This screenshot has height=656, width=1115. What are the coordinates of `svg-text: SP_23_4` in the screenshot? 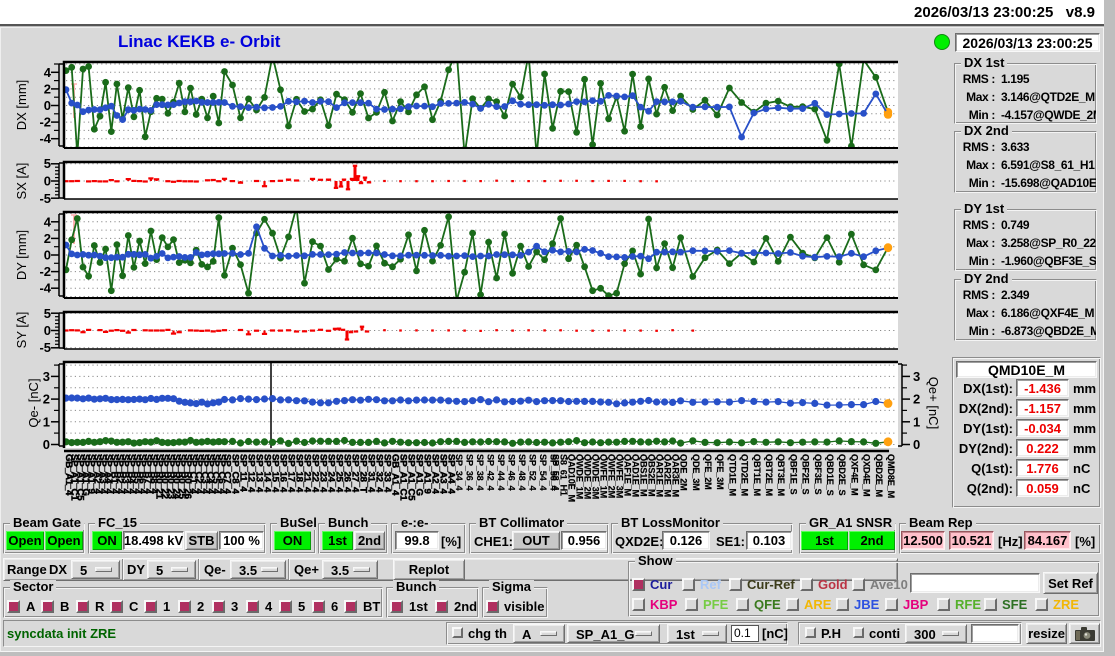 It's located at (323, 473).